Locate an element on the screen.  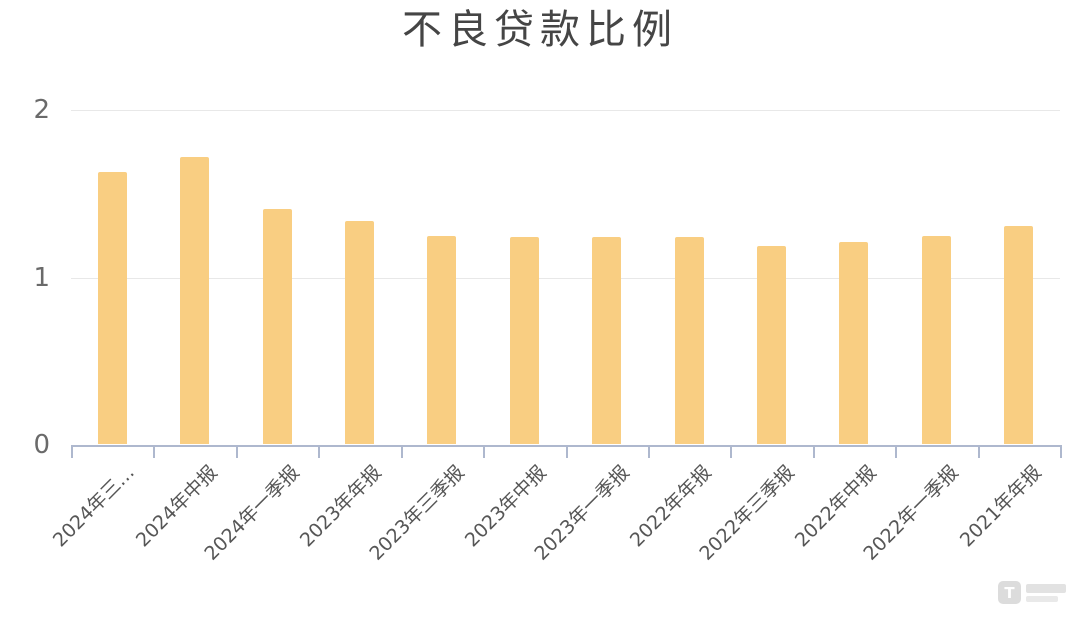
bar-2023年三季报 is located at coordinates (442, 339).